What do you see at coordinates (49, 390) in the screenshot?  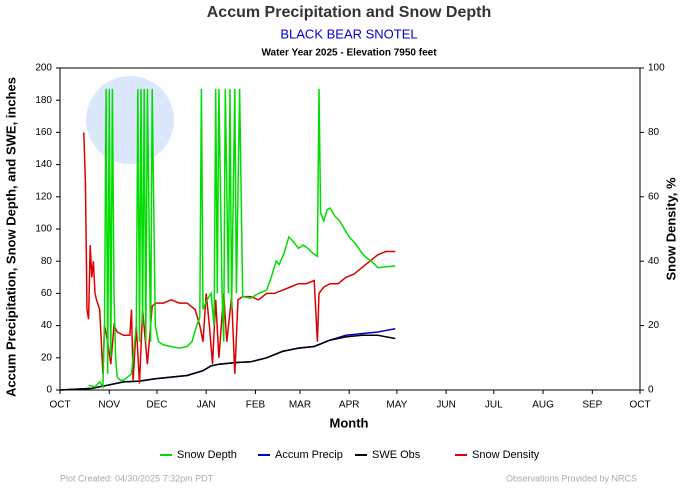 I see `y-tick-label: 0` at bounding box center [49, 390].